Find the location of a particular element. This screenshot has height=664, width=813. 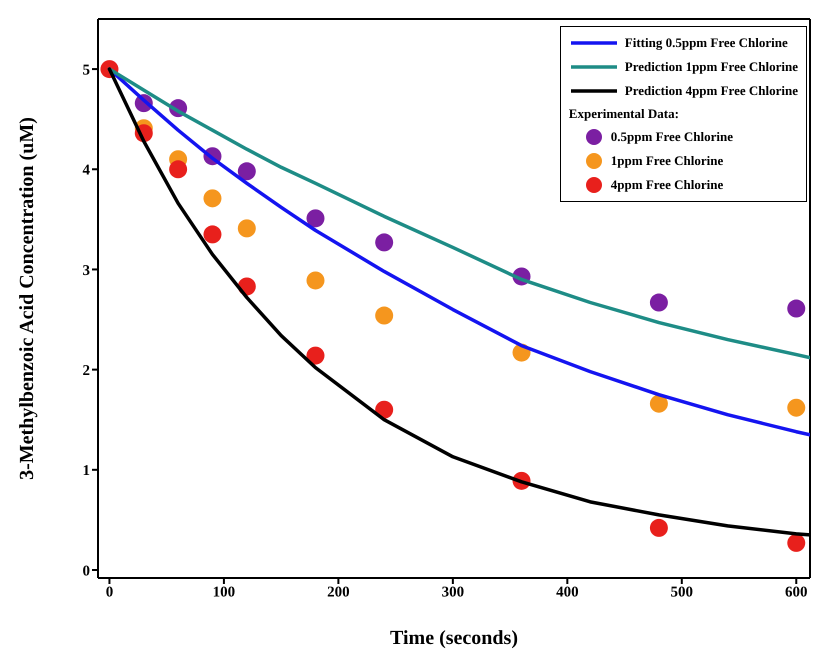

y-tick-label: 3 is located at coordinates (86, 270).